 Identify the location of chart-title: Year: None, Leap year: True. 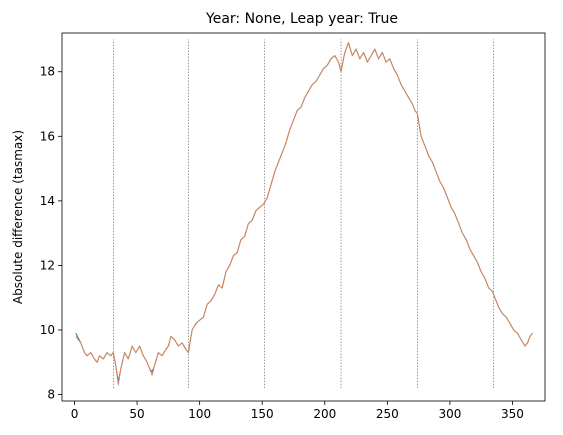
(301, 19).